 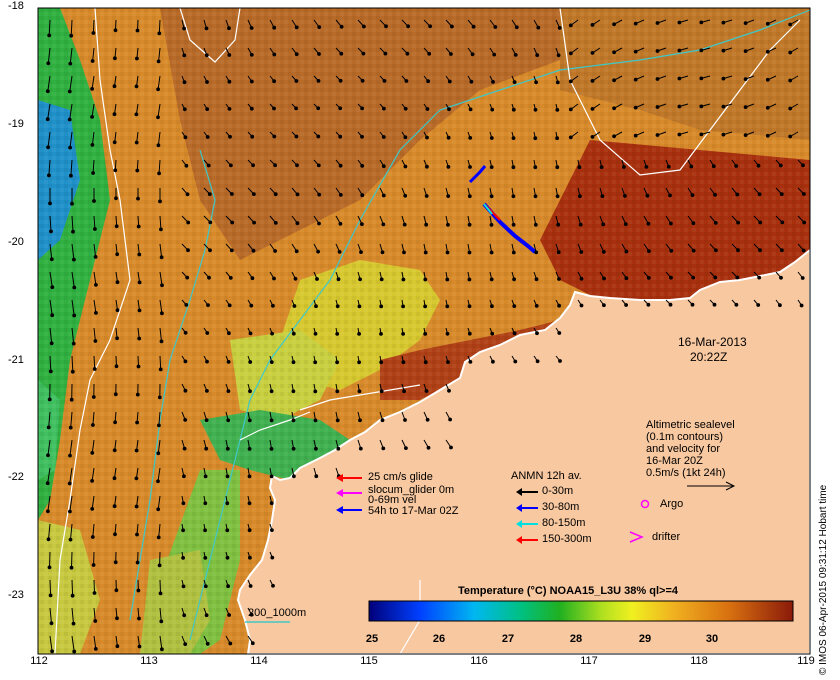 I want to click on lon-tick-label: 119, so click(x=806, y=661).